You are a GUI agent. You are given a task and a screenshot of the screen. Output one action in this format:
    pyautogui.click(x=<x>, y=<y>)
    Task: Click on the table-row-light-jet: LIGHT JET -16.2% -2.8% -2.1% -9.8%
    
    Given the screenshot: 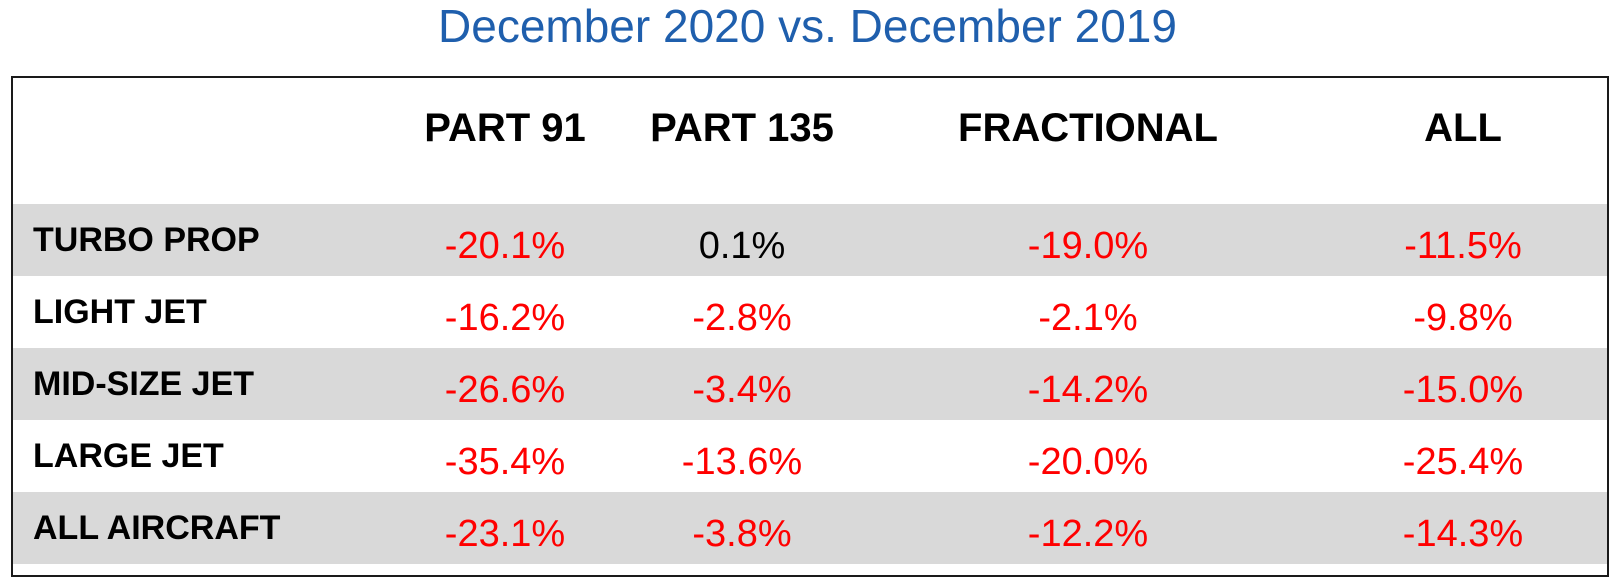 What is the action you would take?
    pyautogui.click(x=810, y=312)
    